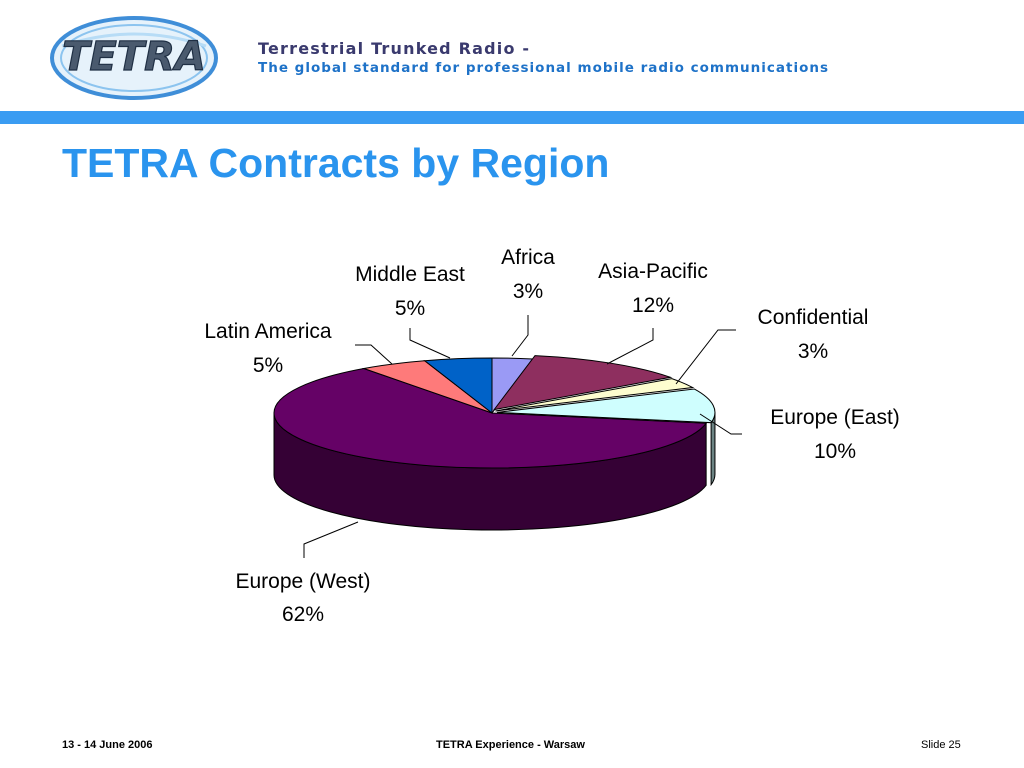 The width and height of the screenshot is (1024, 768). What do you see at coordinates (813, 351) in the screenshot?
I see `slice-value-confidential: 3%` at bounding box center [813, 351].